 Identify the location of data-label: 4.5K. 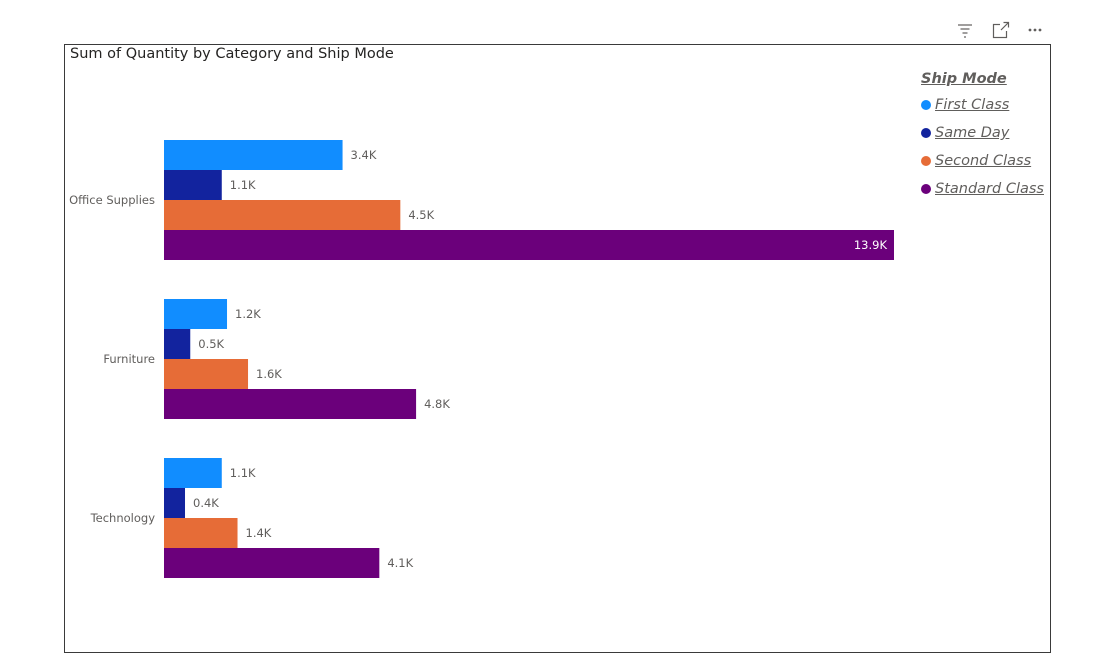
(421, 215).